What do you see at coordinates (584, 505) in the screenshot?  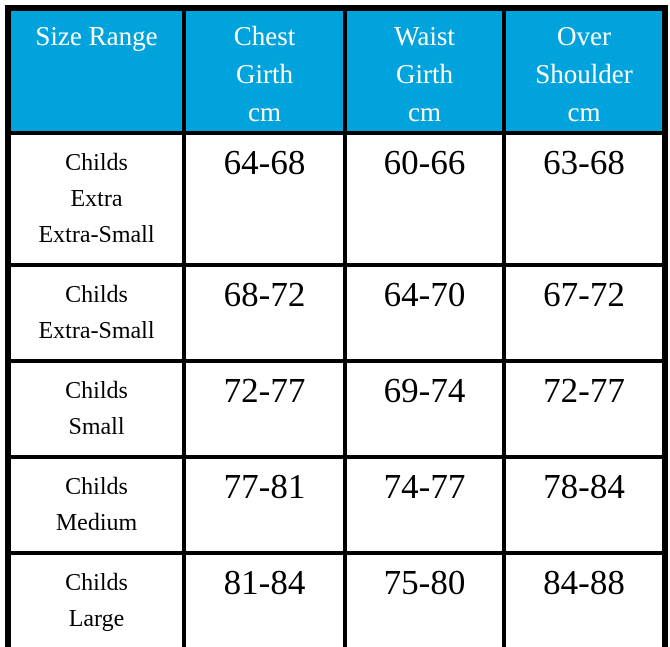 I see `shoulder-value: 78-84` at bounding box center [584, 505].